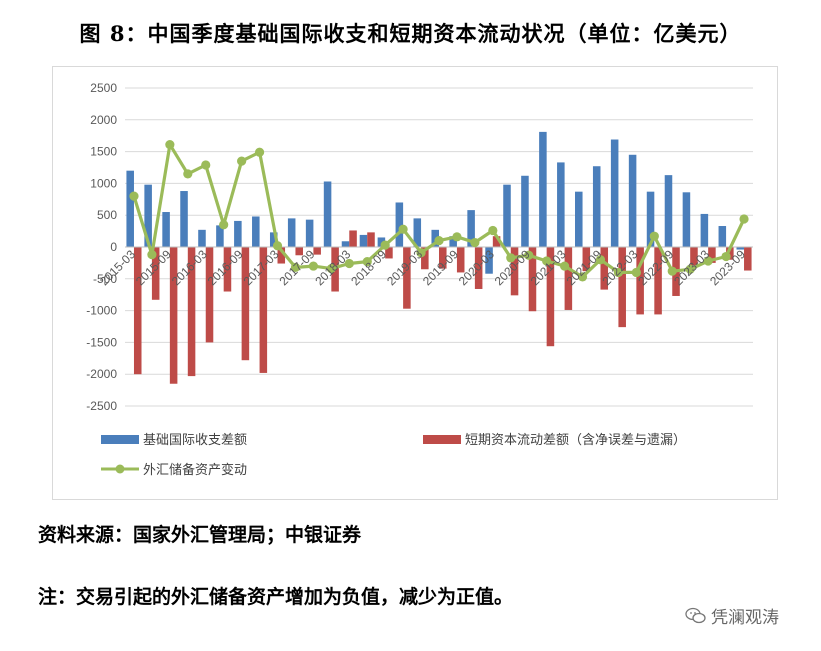 Image resolution: width=821 pixels, height=651 pixels. I want to click on legend-label: 基础国际收支差额, so click(195, 440).